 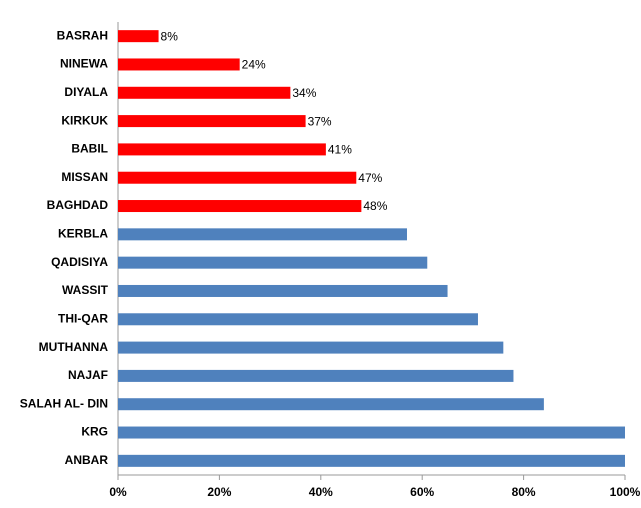 What do you see at coordinates (84, 177) in the screenshot?
I see `y-tick-label: MISSAN` at bounding box center [84, 177].